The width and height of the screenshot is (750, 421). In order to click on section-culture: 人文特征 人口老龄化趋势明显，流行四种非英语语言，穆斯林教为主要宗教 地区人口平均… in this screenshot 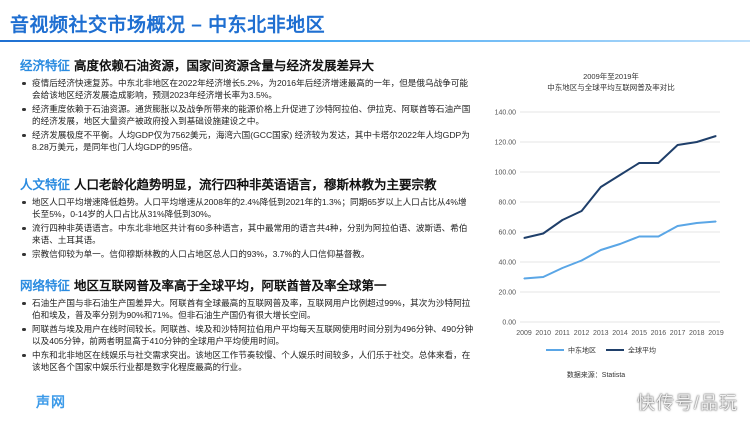, I will do `click(247, 219)`.